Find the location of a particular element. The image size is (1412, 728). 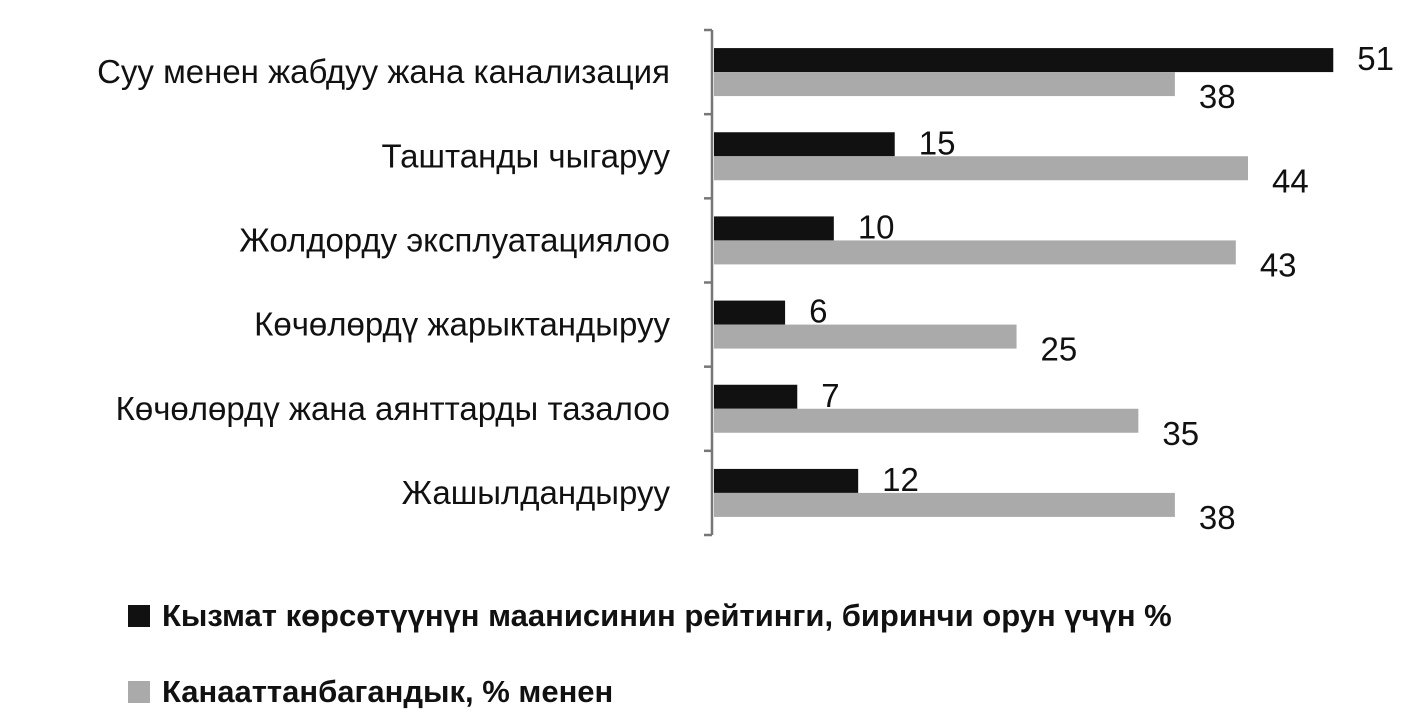

category-label: Таштанды чыгаруу is located at coordinates (525, 155).